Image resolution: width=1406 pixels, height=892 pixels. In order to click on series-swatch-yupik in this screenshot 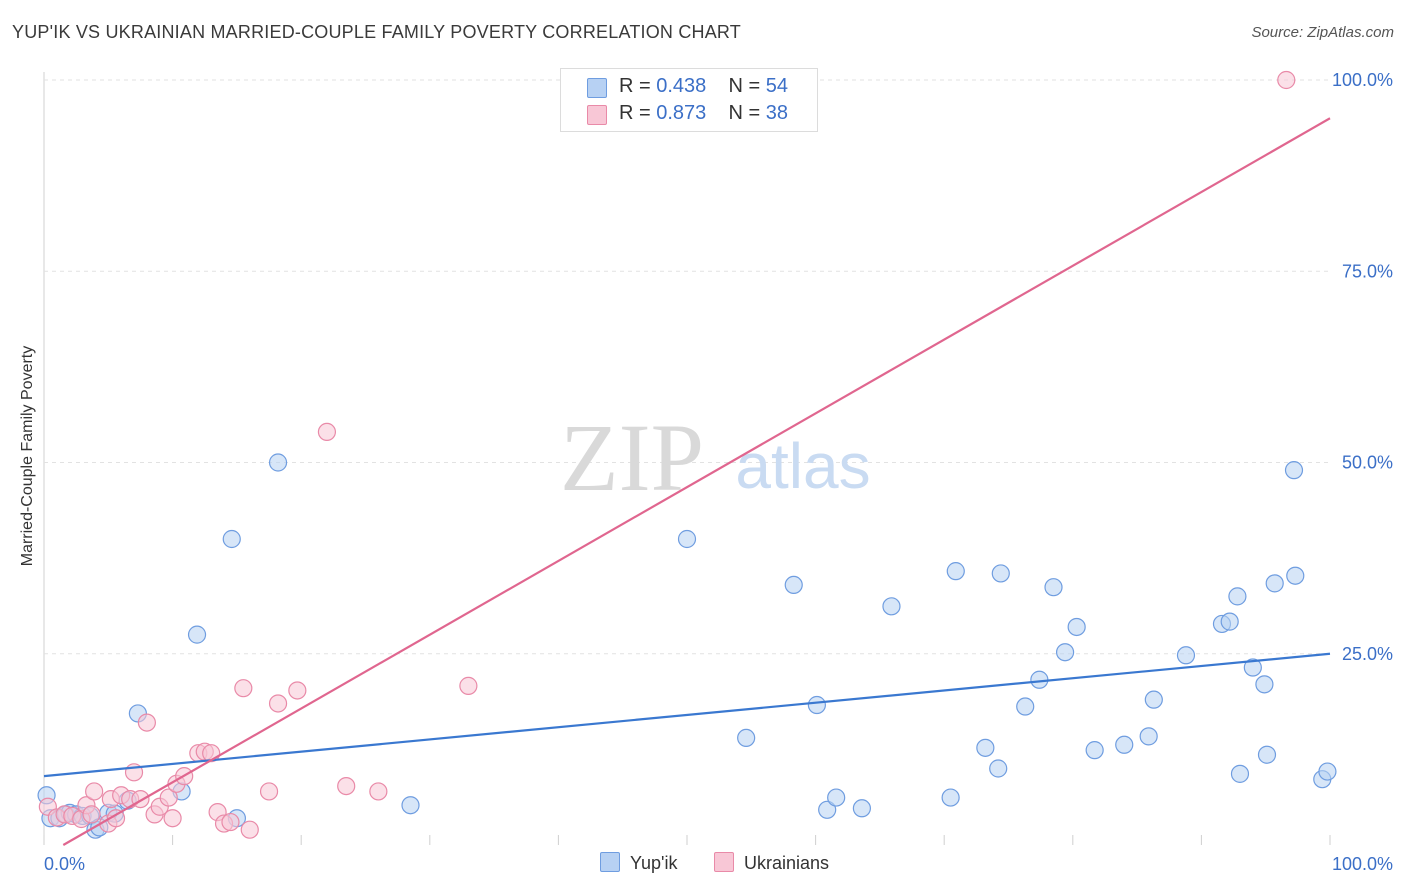, I will do `click(610, 862)`.